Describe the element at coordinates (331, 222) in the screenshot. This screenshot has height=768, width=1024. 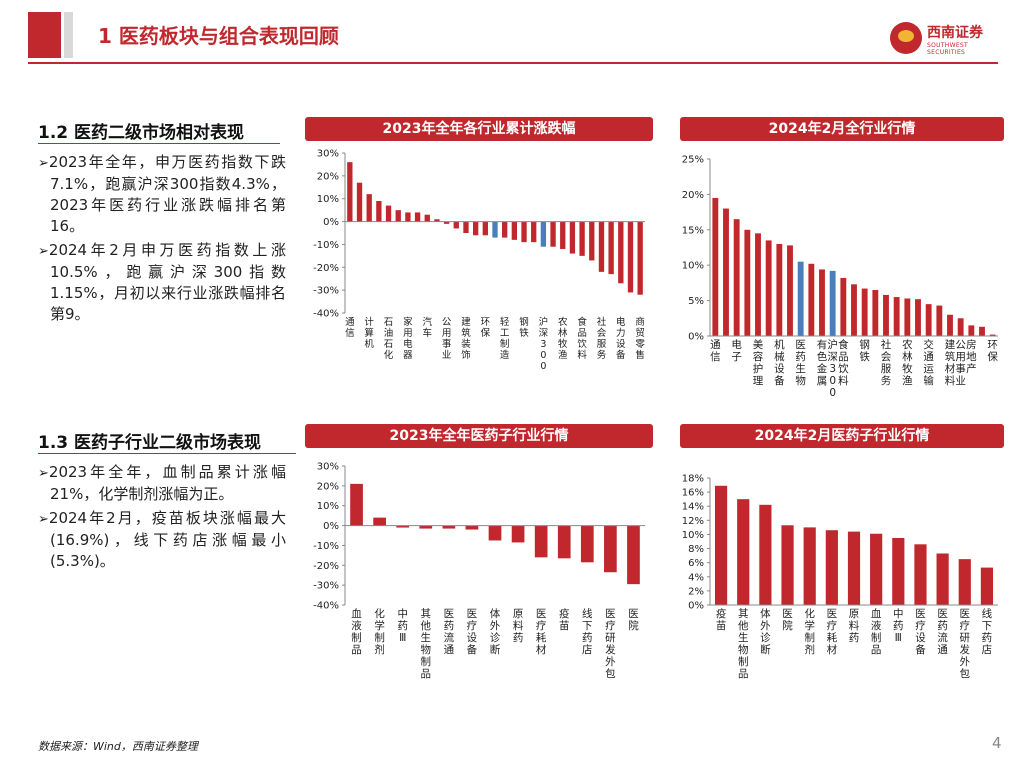
I see `y-tick-label: 0%` at that location.